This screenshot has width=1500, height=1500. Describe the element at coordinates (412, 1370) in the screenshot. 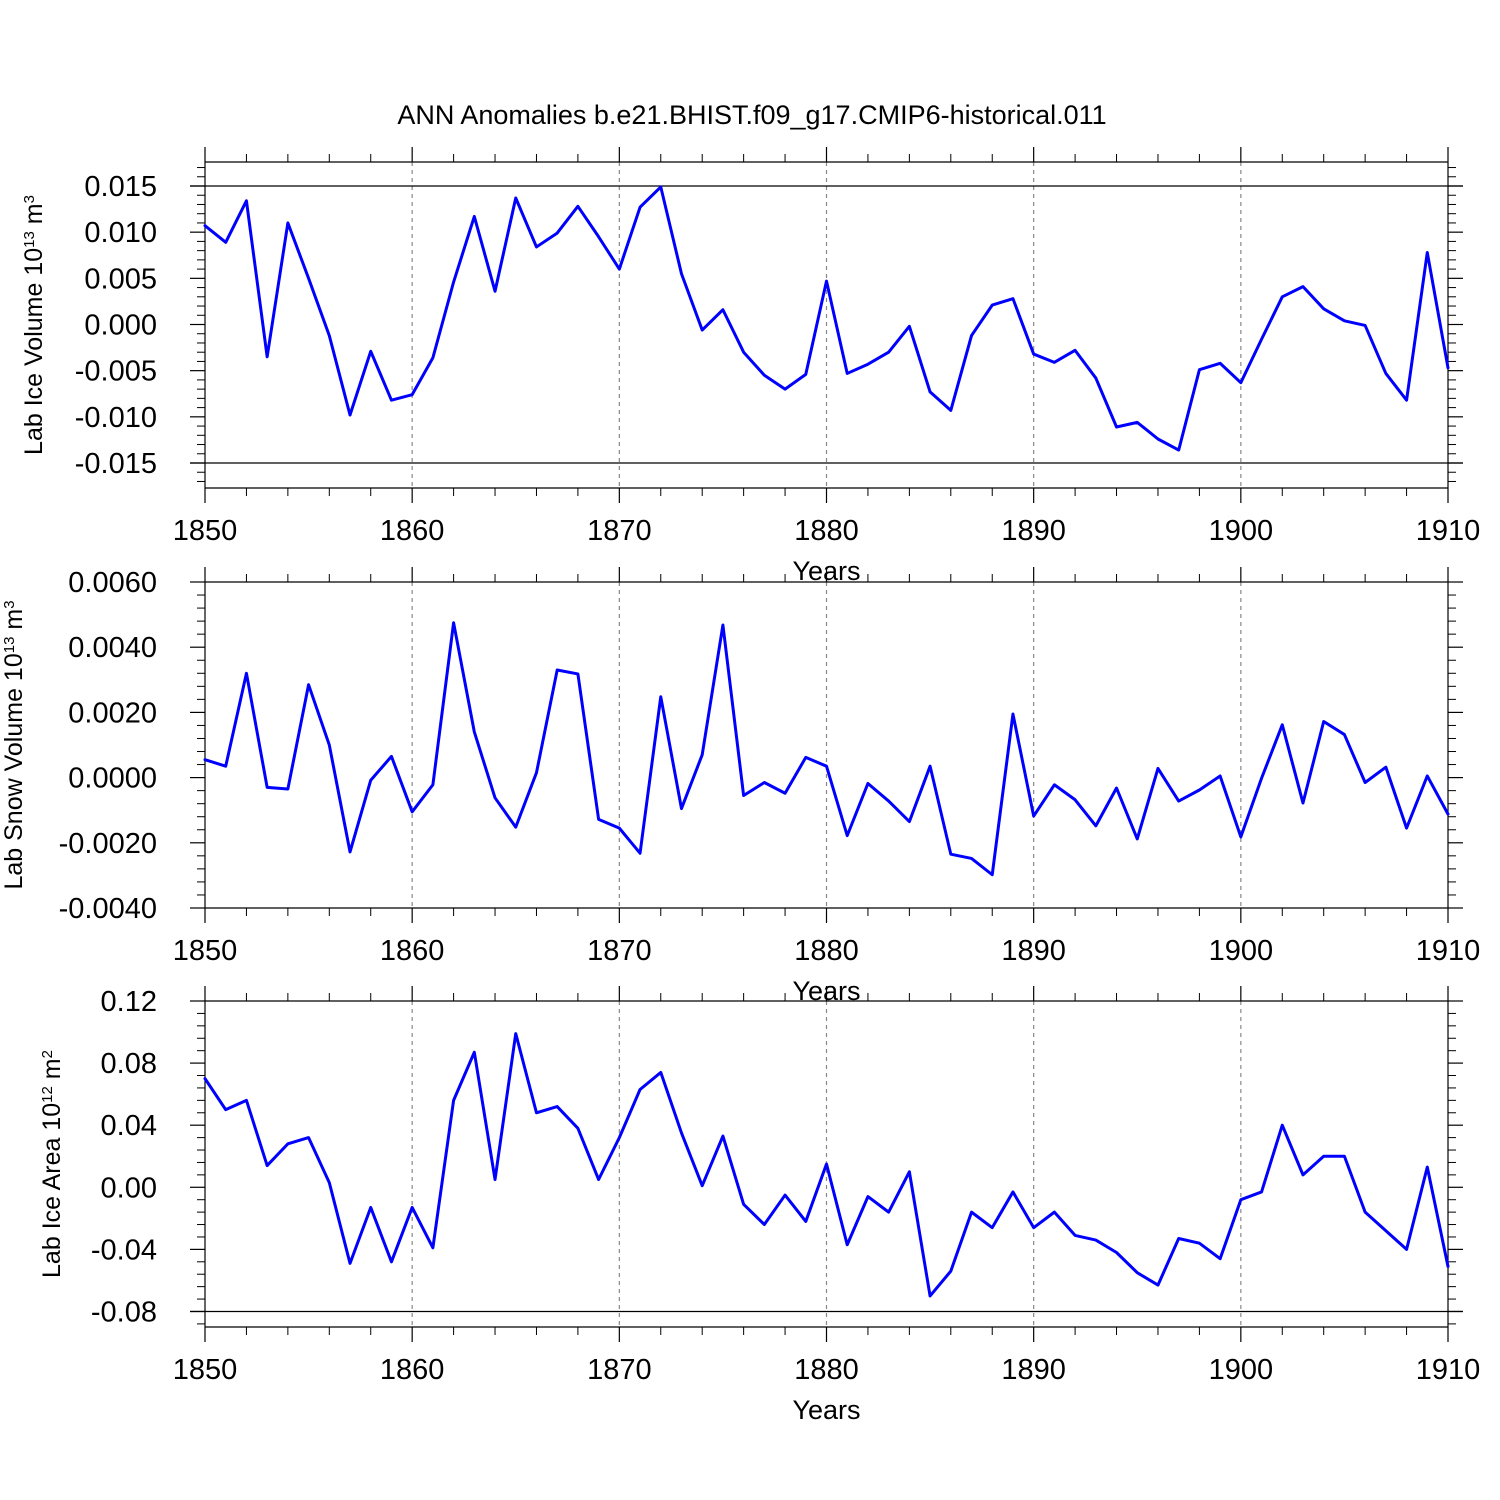

I see `x-tick-label: 1860` at that location.